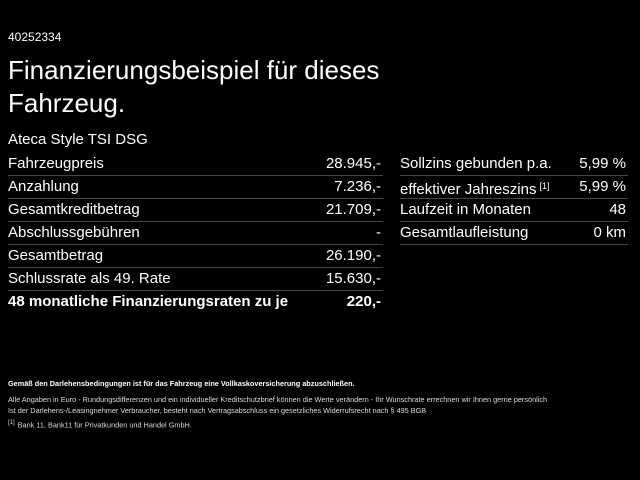 The image size is (640, 480). Describe the element at coordinates (353, 163) in the screenshot. I see `row-value: 28.945,-` at that location.